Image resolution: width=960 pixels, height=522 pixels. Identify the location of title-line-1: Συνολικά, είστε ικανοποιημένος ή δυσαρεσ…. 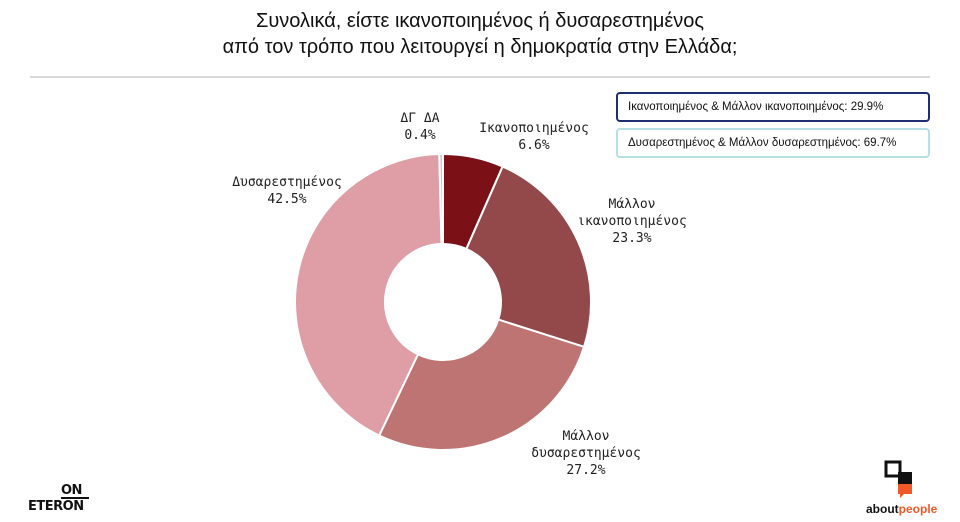
(480, 21).